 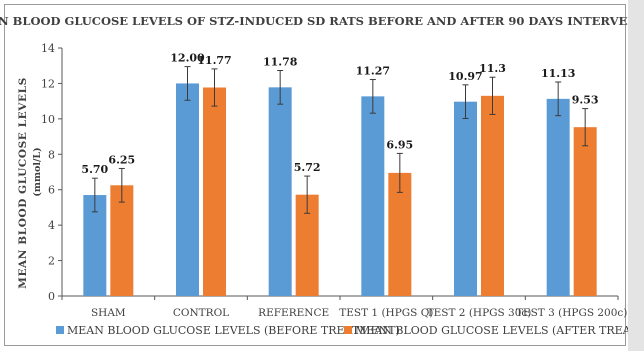 What do you see at coordinates (373, 71) in the screenshot?
I see `data-label: 11.27` at bounding box center [373, 71].